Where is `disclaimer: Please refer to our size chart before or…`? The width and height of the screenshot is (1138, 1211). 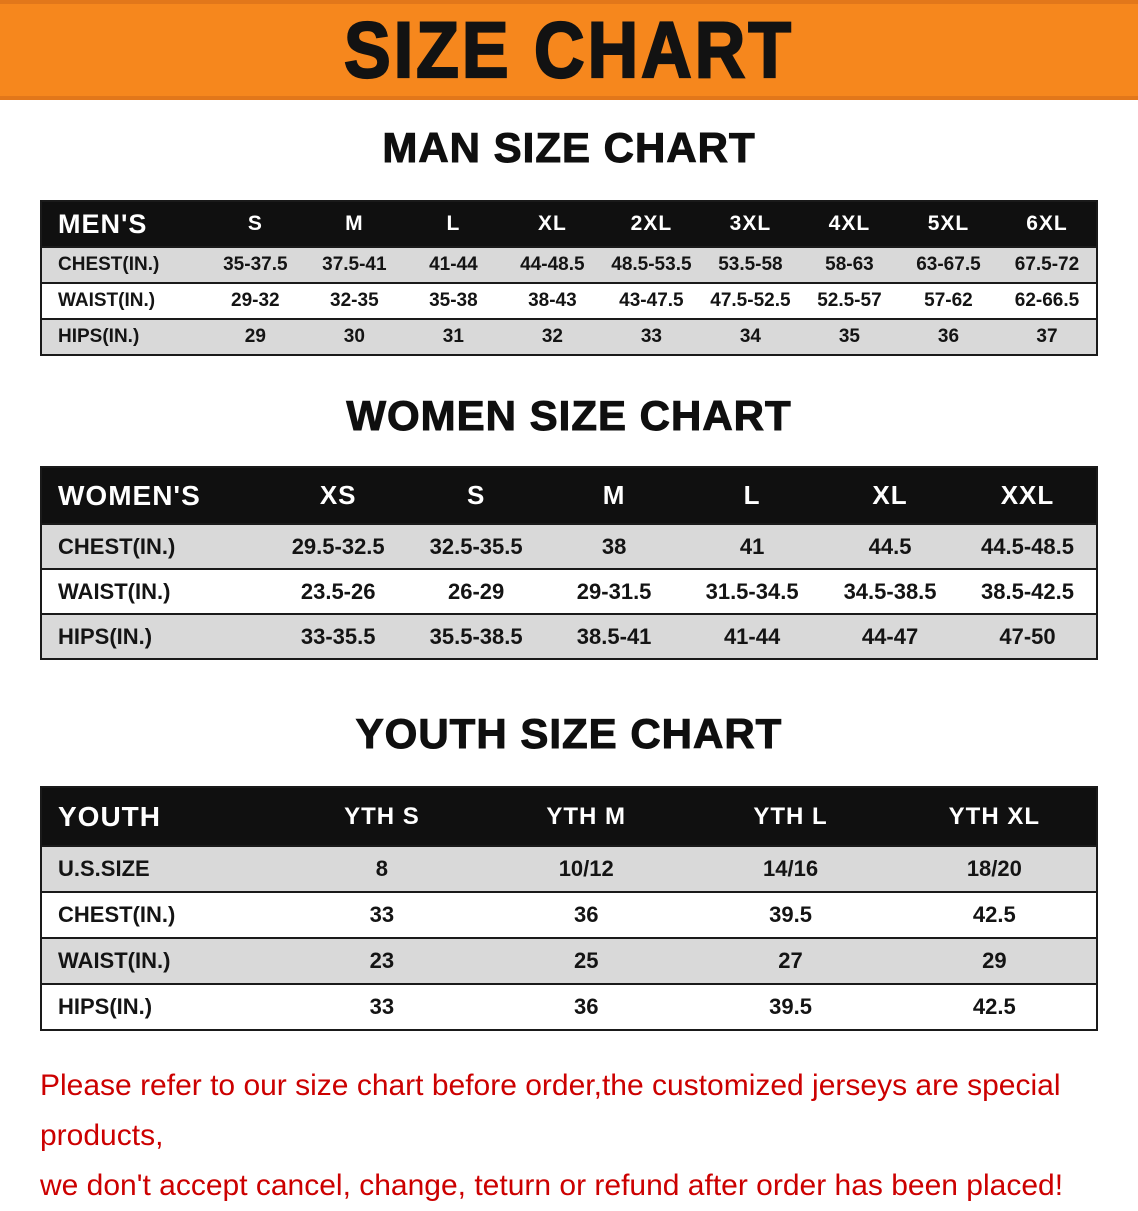
disclaimer: Please refer to our size chart before or… is located at coordinates (580, 1136).